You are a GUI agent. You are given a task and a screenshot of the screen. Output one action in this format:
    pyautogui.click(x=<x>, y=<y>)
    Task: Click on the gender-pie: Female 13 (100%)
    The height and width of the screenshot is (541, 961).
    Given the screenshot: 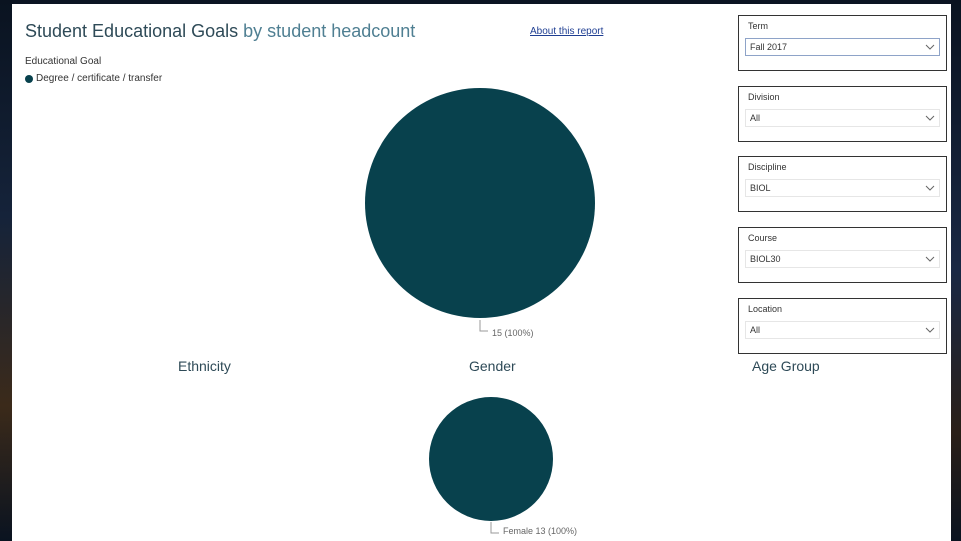 What is the action you would take?
    pyautogui.click(x=503, y=466)
    